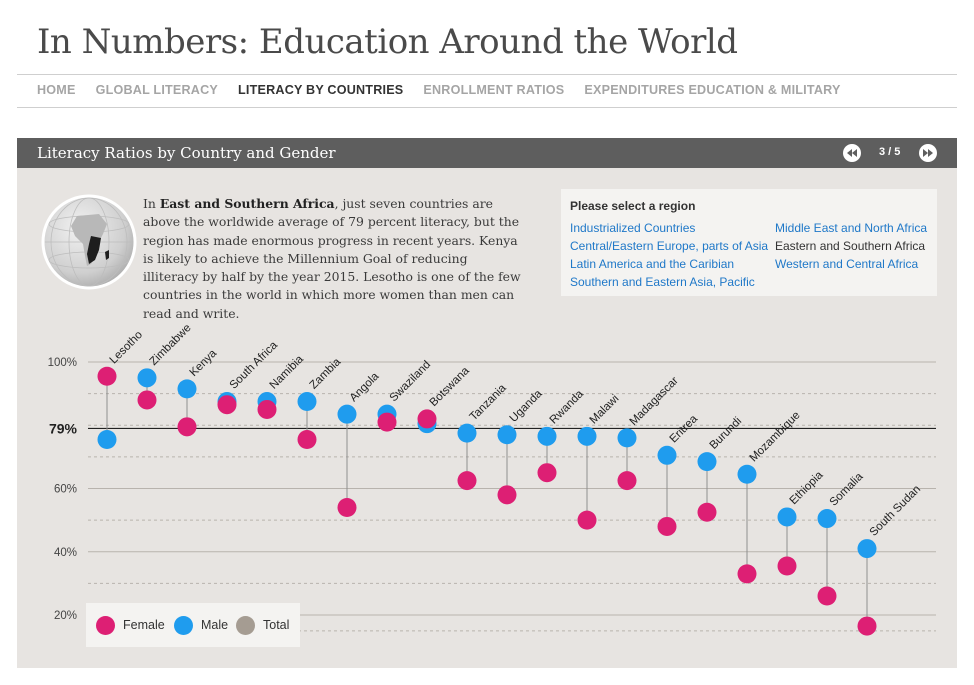 Image resolution: width=974 pixels, height=685 pixels. What do you see at coordinates (662, 282) in the screenshot?
I see `region-southern-eastern-asia: Southern and Eastern Asia, Pacific` at bounding box center [662, 282].